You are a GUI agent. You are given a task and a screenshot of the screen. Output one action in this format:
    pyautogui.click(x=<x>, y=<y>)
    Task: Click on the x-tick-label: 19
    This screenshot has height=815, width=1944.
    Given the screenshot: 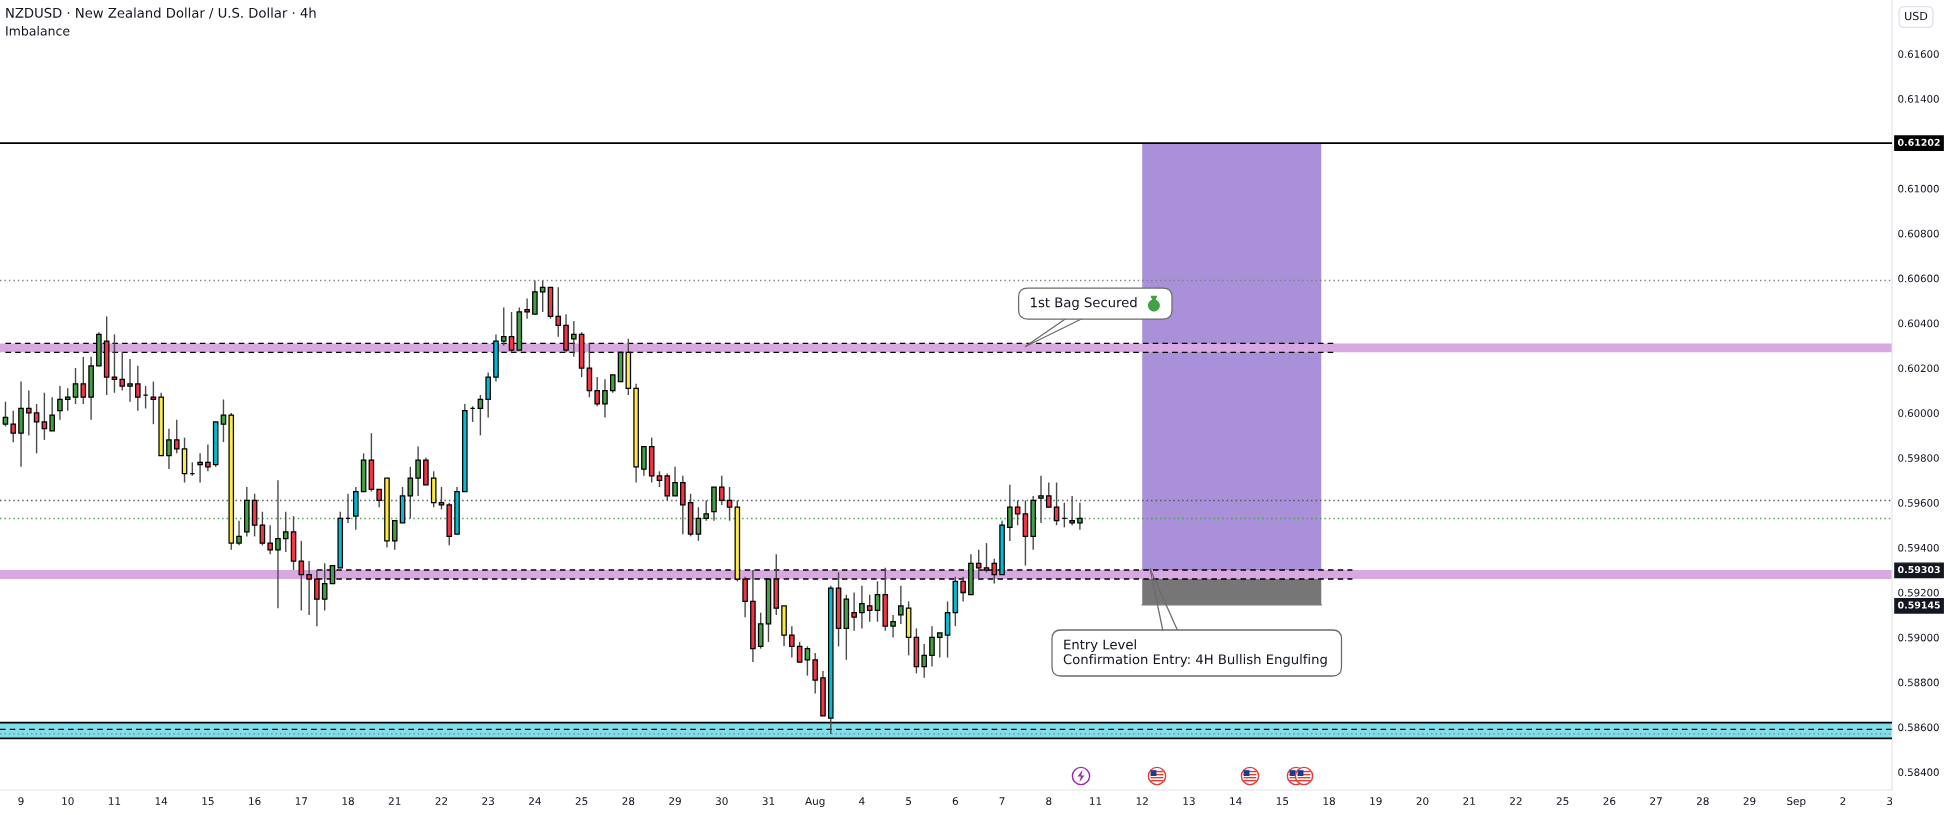 What is the action you would take?
    pyautogui.click(x=1376, y=801)
    